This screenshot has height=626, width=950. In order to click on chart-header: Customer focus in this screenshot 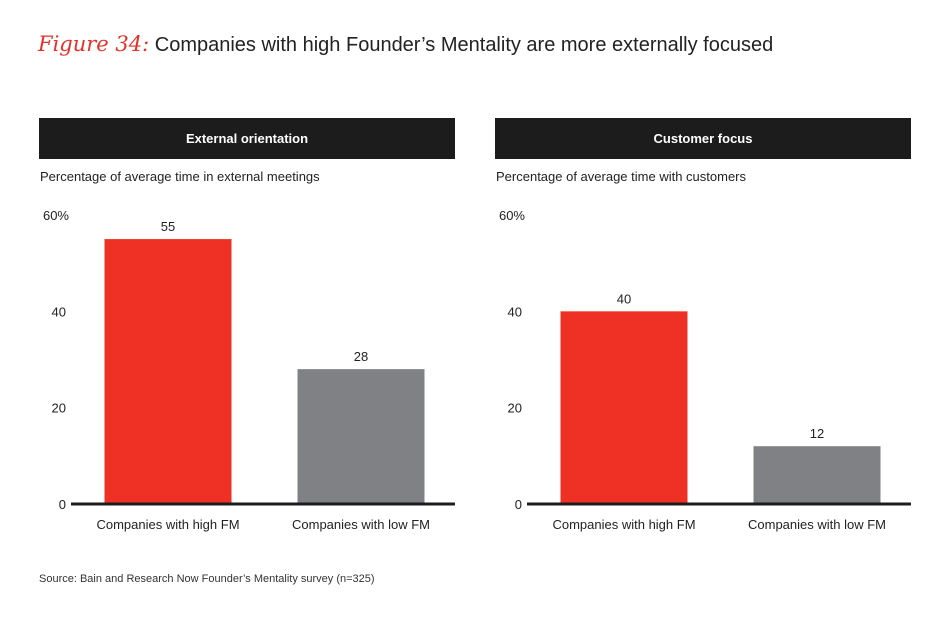, I will do `click(703, 138)`.